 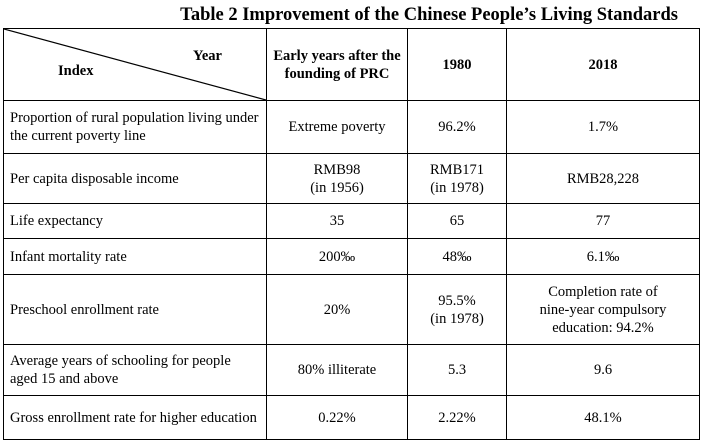 I want to click on column-header-early: Early years after the founding of PRC, so click(x=337, y=64).